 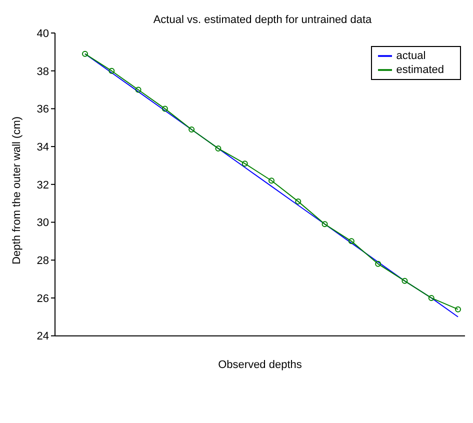 What do you see at coordinates (420, 70) in the screenshot?
I see `legend-label: estimated` at bounding box center [420, 70].